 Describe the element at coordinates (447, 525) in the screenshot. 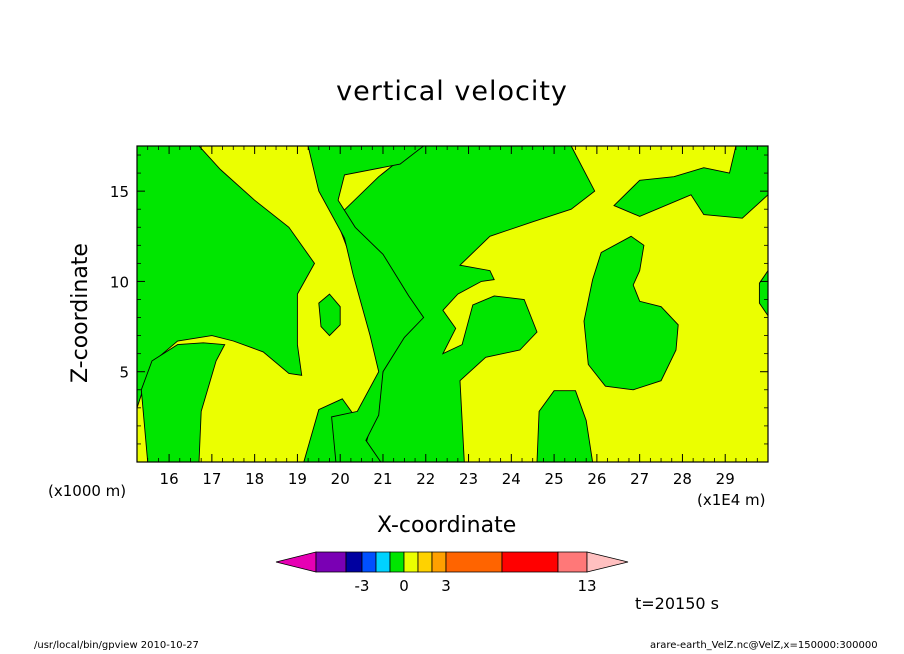

I see `x-axis-label: X-coordinate` at that location.